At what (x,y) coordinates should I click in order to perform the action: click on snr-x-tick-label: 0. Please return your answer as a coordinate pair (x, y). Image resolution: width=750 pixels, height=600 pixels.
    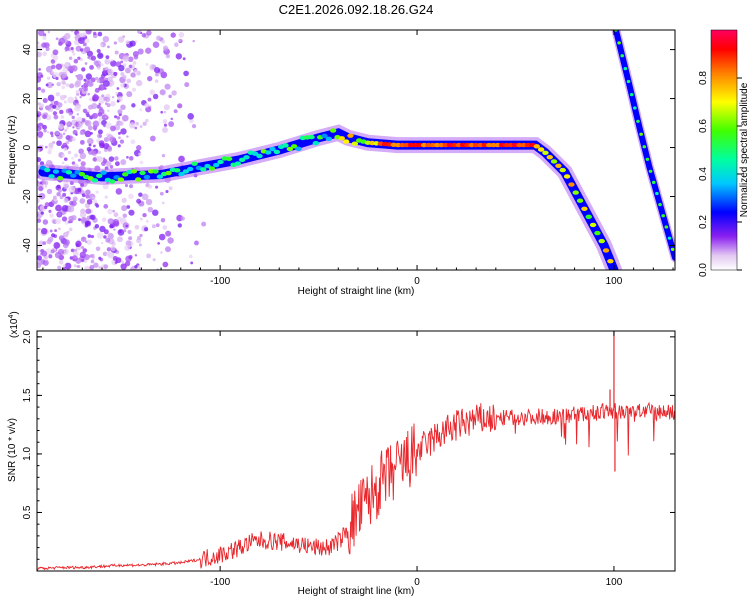
    Looking at the image, I should click on (417, 582).